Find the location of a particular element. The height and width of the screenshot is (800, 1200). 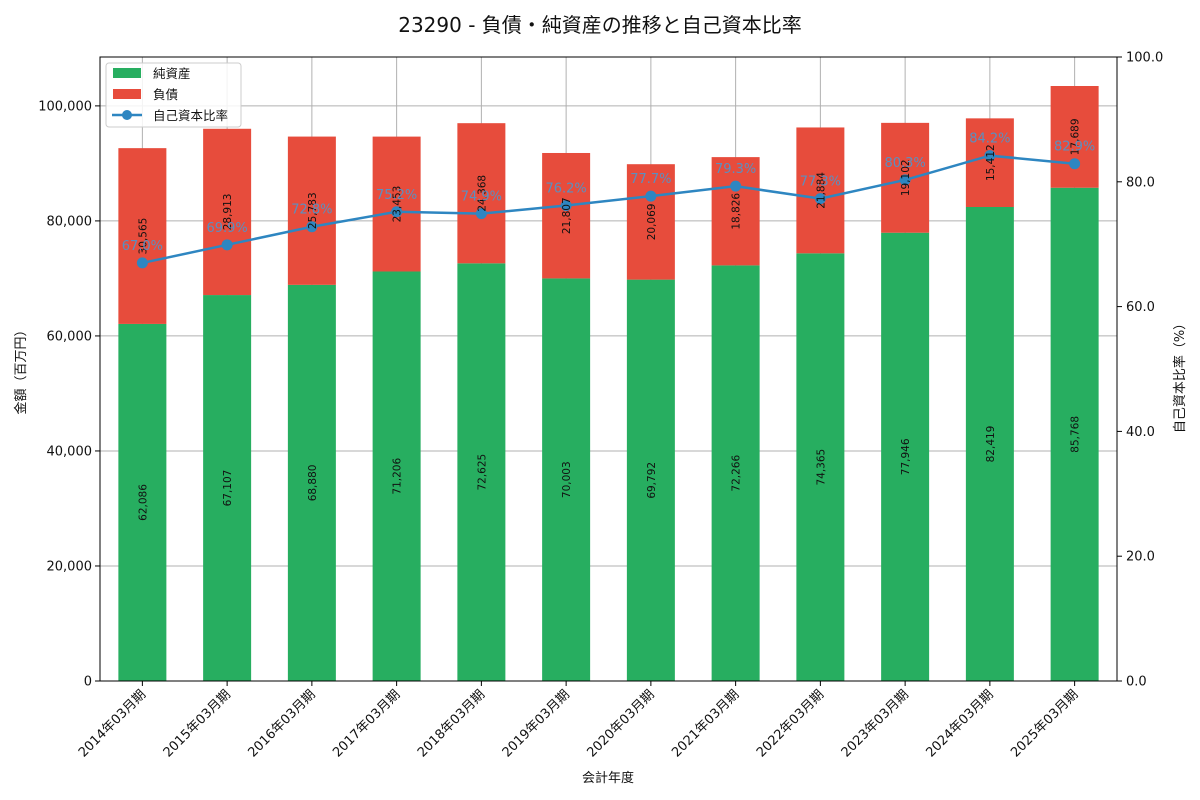

x-tick-label: 2024年03月期 is located at coordinates (959, 723).